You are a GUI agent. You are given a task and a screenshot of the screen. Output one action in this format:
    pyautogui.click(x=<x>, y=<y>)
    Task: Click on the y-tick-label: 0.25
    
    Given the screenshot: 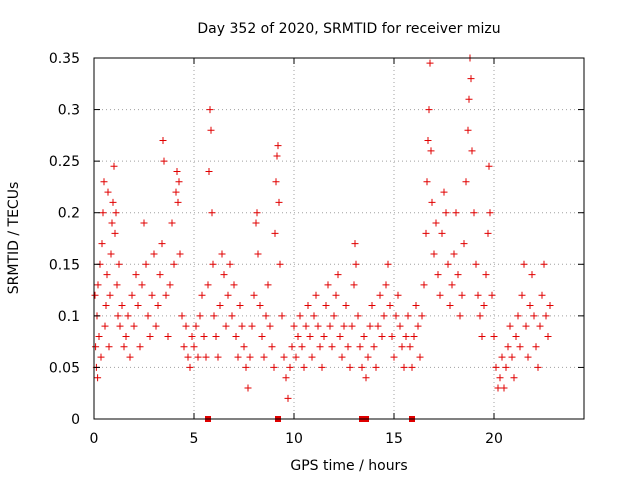 What is the action you would take?
    pyautogui.click(x=64, y=162)
    